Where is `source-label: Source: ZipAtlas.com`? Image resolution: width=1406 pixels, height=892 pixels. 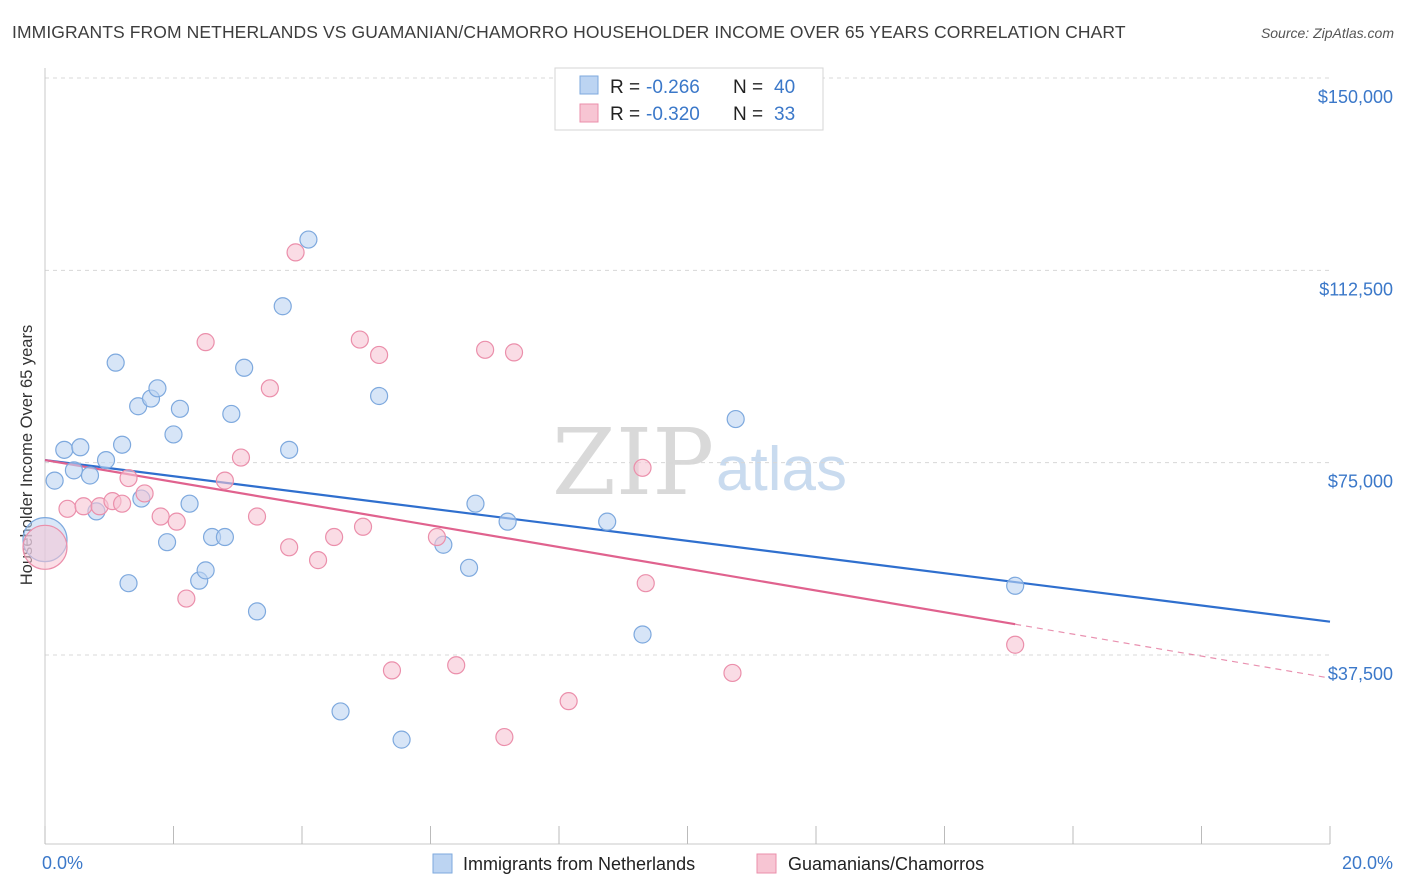
source-label: Source: ZipAtlas.com is located at coordinates (1327, 33).